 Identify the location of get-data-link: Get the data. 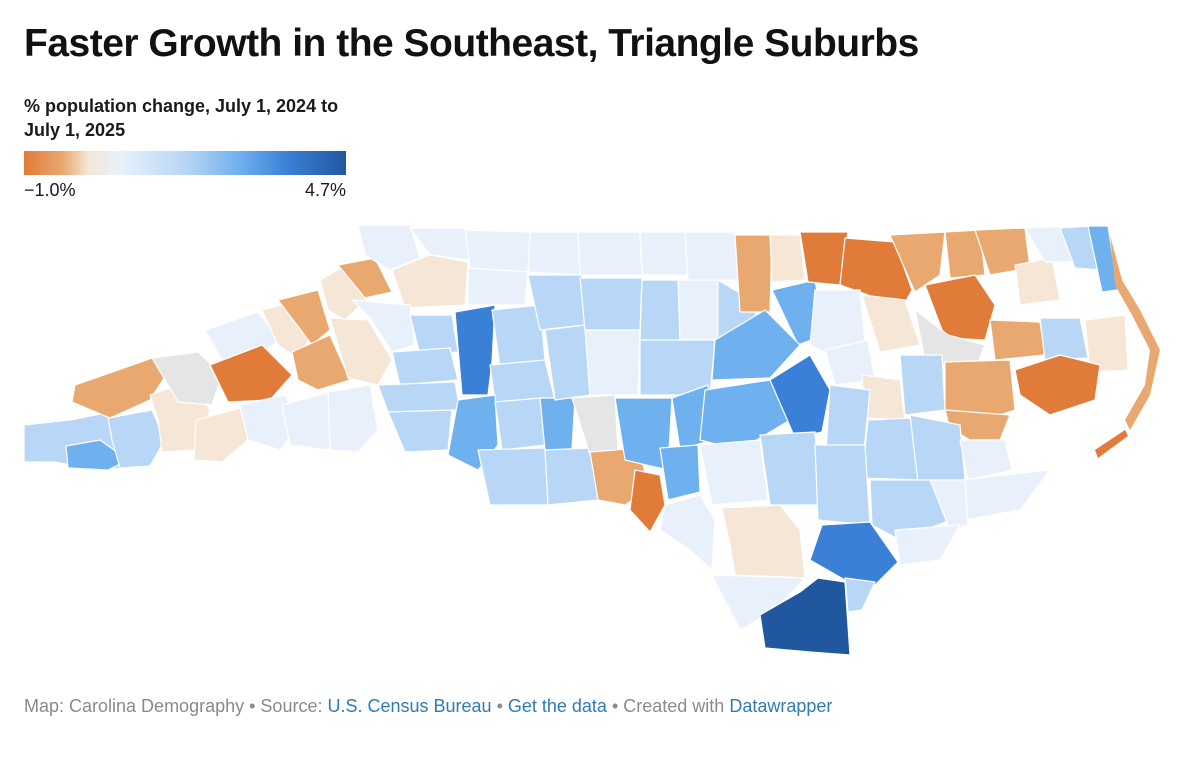
(557, 706).